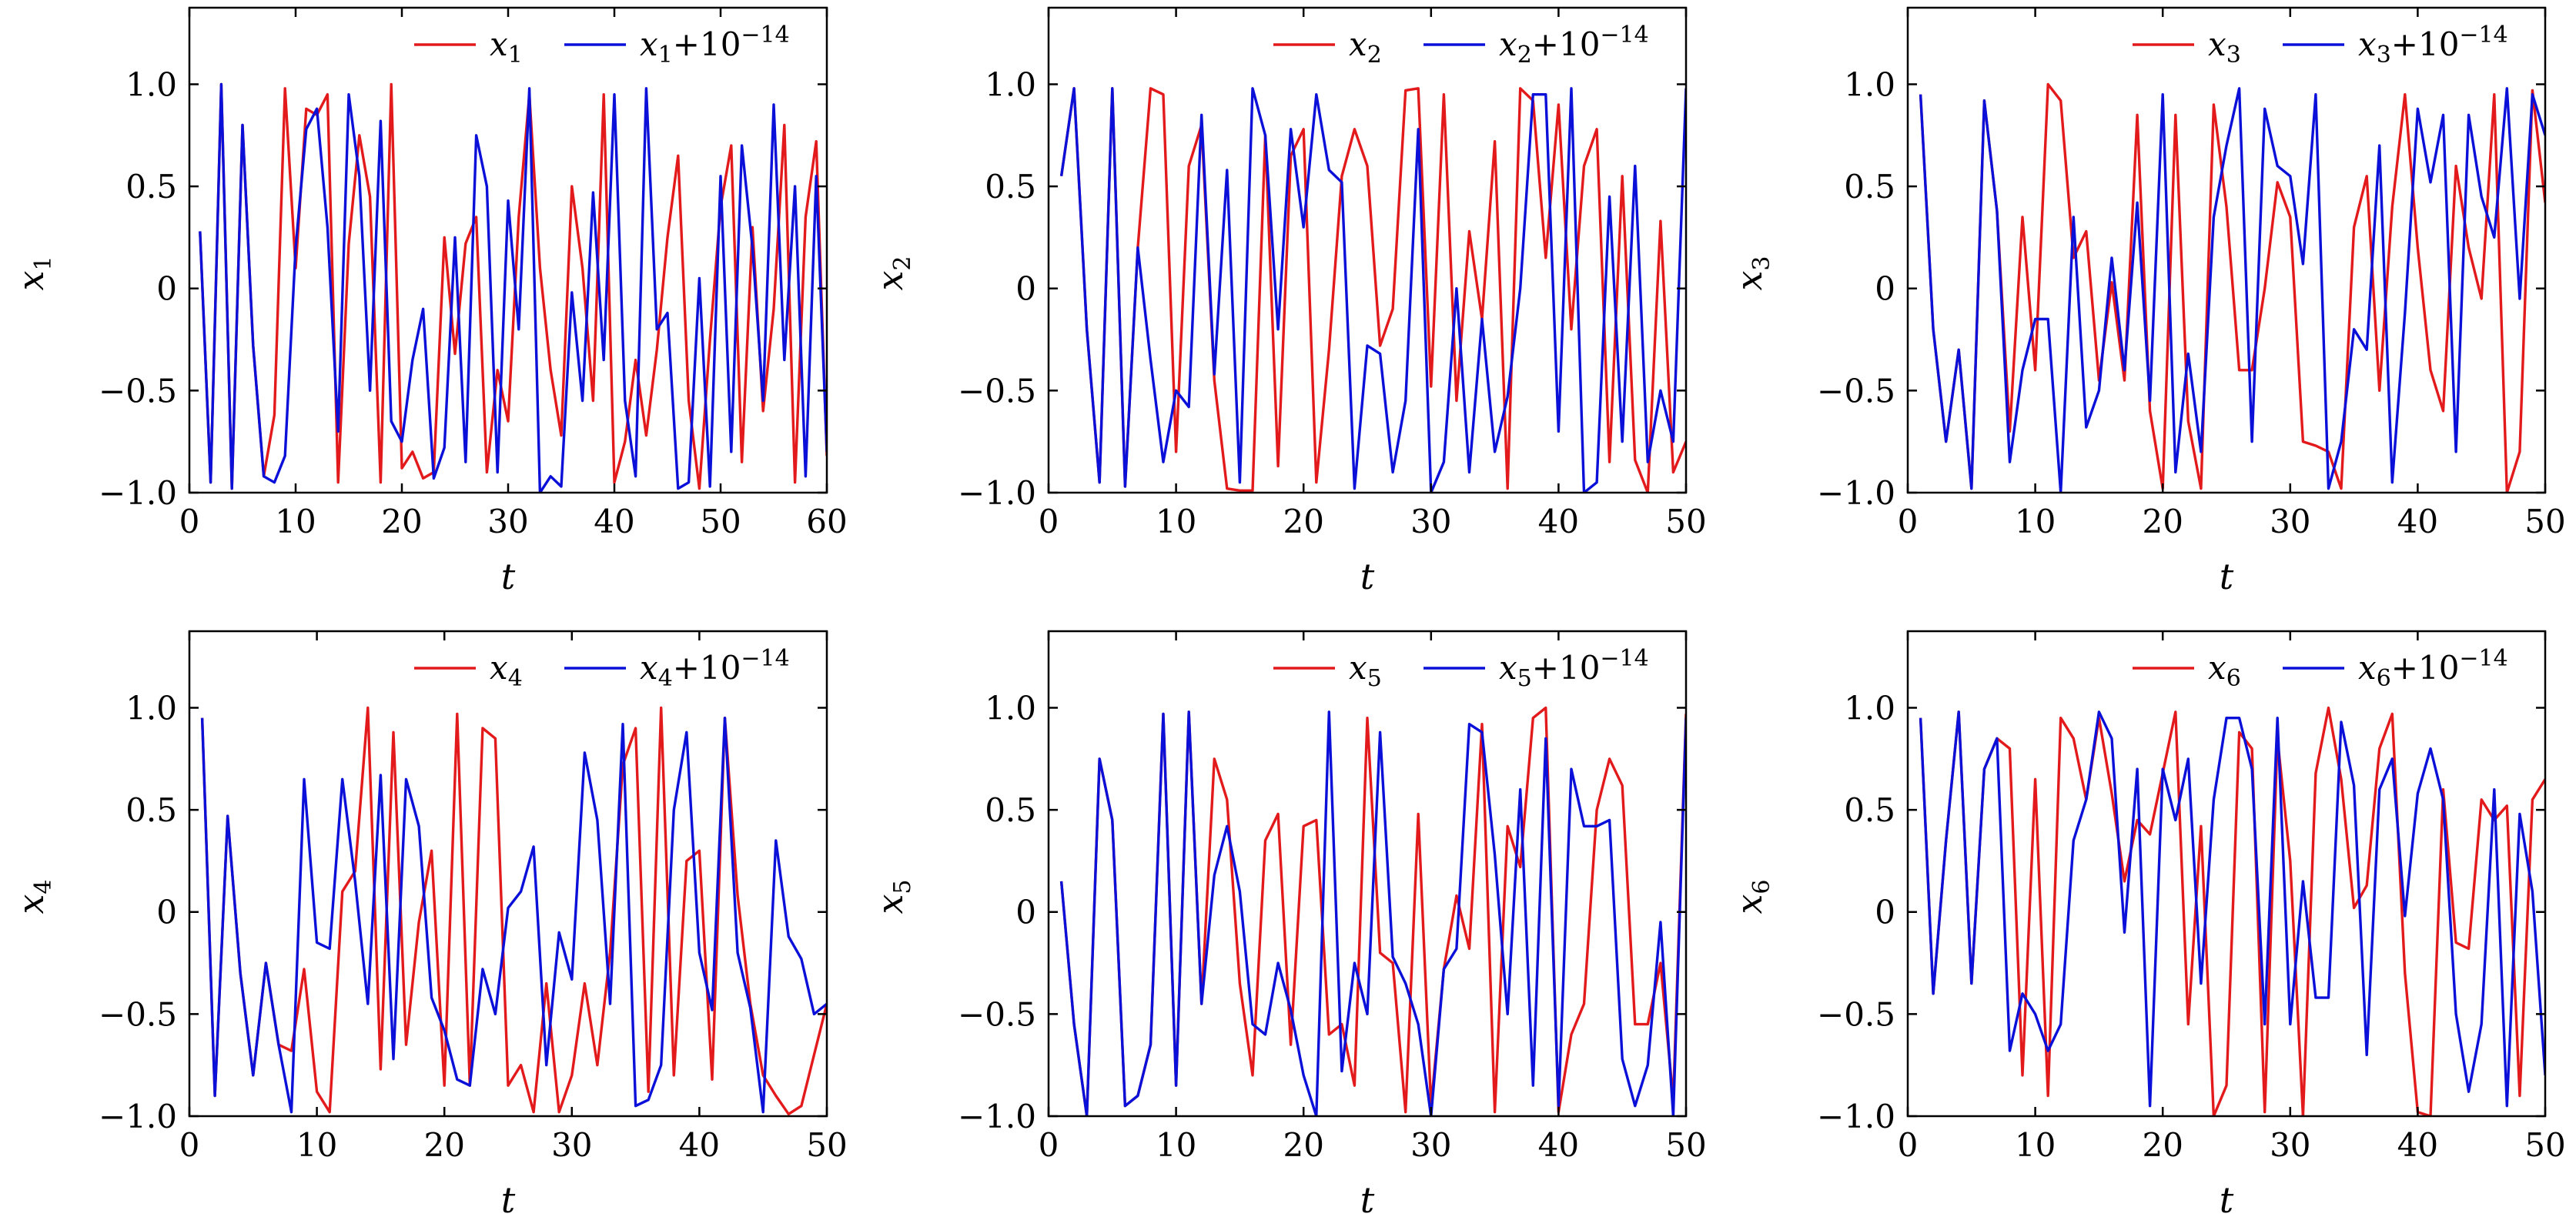 The height and width of the screenshot is (1227, 2576). Describe the element at coordinates (1366, 671) in the screenshot. I see `legend-label-original: x5` at that location.